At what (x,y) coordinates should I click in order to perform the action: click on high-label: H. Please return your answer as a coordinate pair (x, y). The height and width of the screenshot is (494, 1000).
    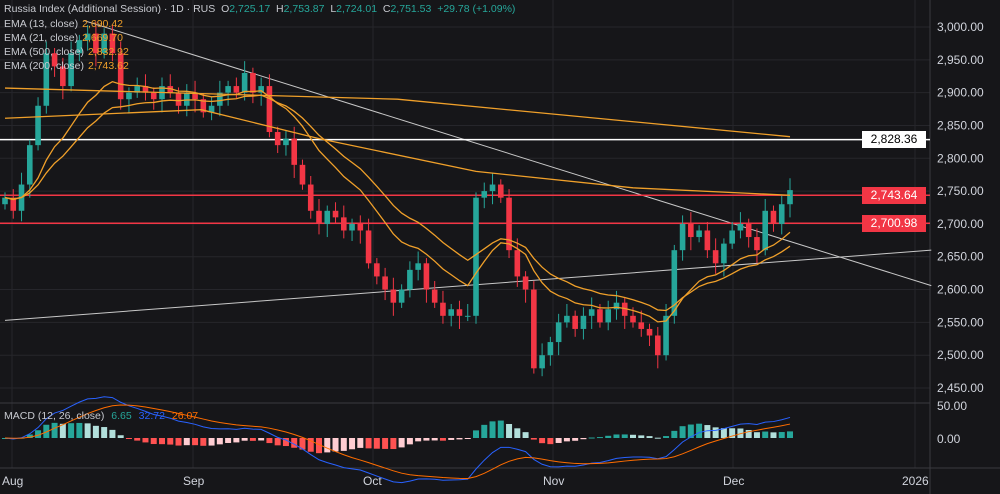
    Looking at the image, I should click on (280, 9).